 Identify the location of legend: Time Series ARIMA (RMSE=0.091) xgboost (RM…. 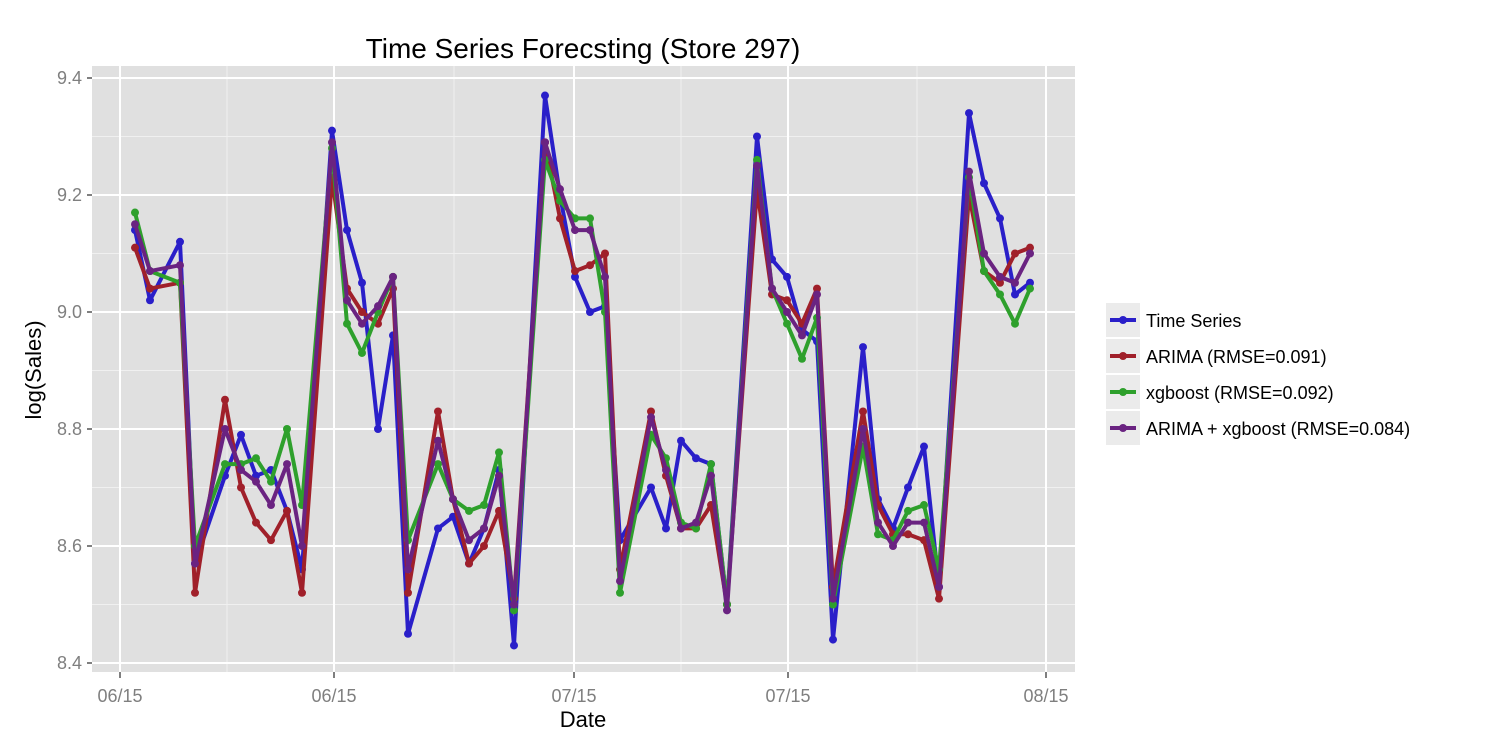
(1258, 374).